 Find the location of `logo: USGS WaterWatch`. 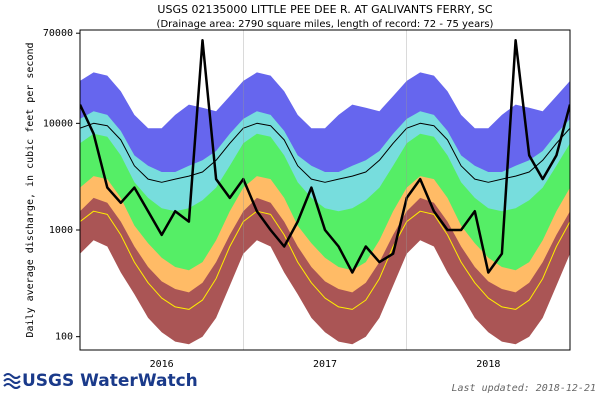

logo: USGS WaterWatch is located at coordinates (100, 381).